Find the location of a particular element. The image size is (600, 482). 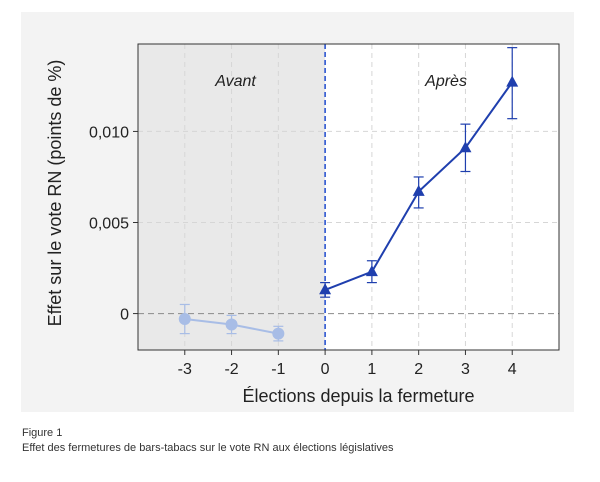

figure-number: Figure 1 is located at coordinates (42, 433).